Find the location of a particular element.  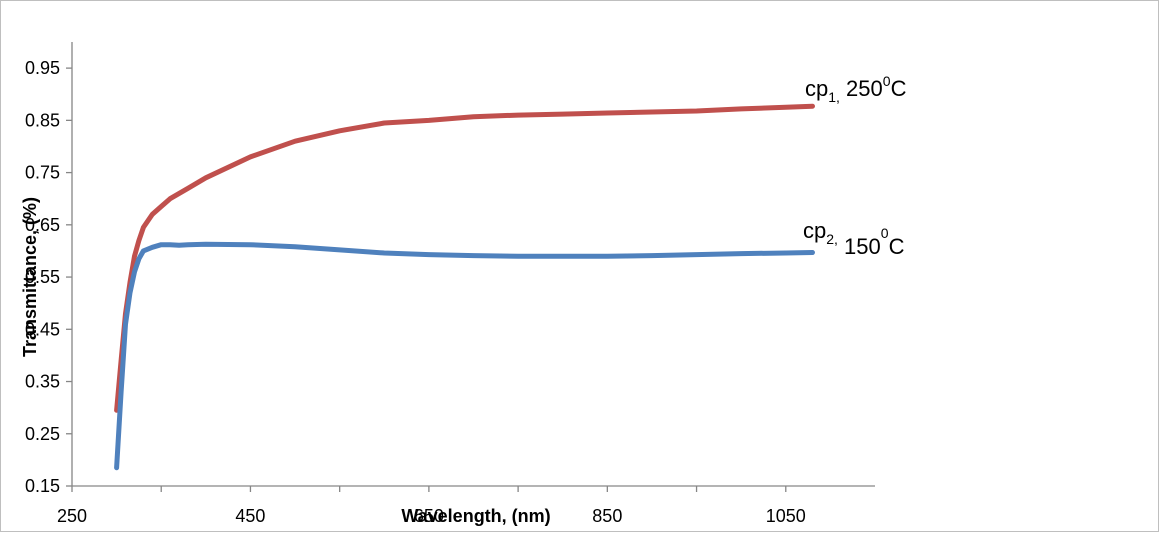

x-tick-label: 450 is located at coordinates (250, 516).